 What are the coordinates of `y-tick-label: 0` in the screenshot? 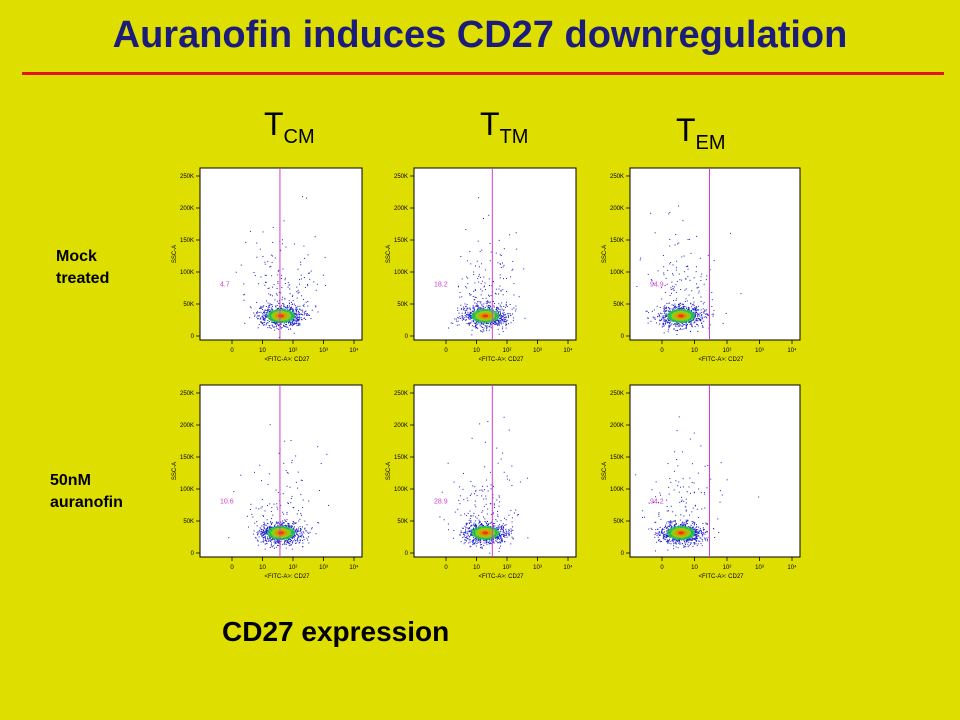 It's located at (623, 554).